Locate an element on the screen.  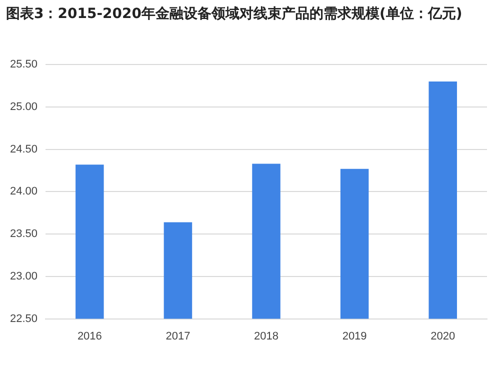
x-tick-label: 2020 is located at coordinates (443, 336).